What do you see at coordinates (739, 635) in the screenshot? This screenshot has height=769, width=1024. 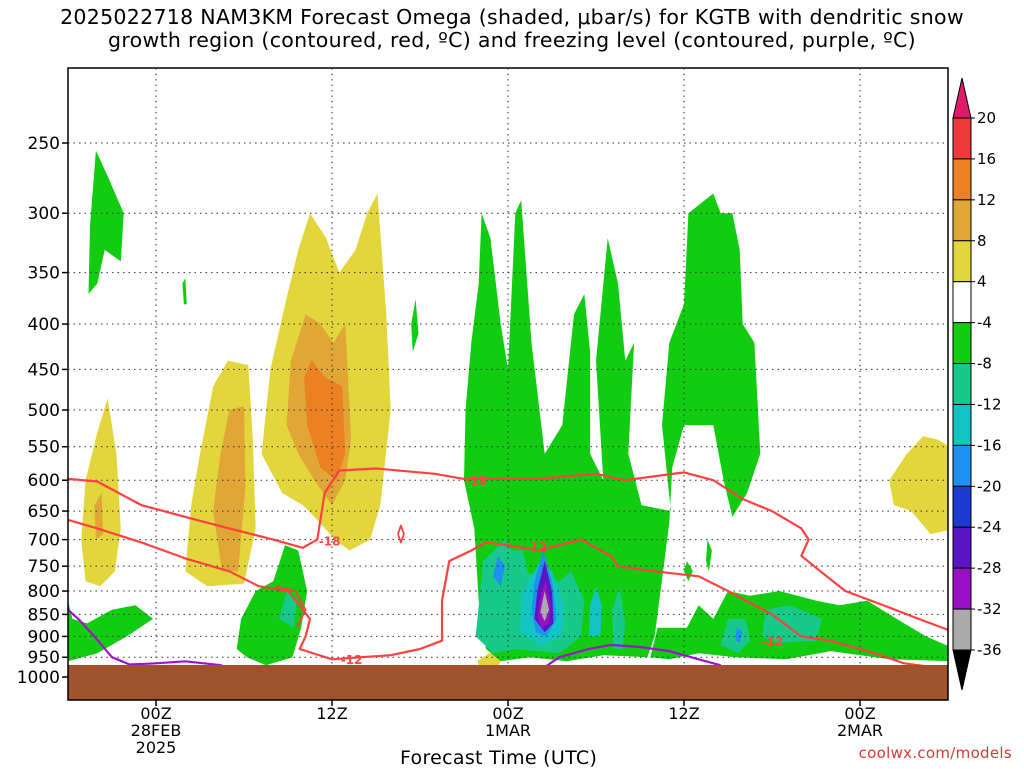 I see `blue-right-small` at bounding box center [739, 635].